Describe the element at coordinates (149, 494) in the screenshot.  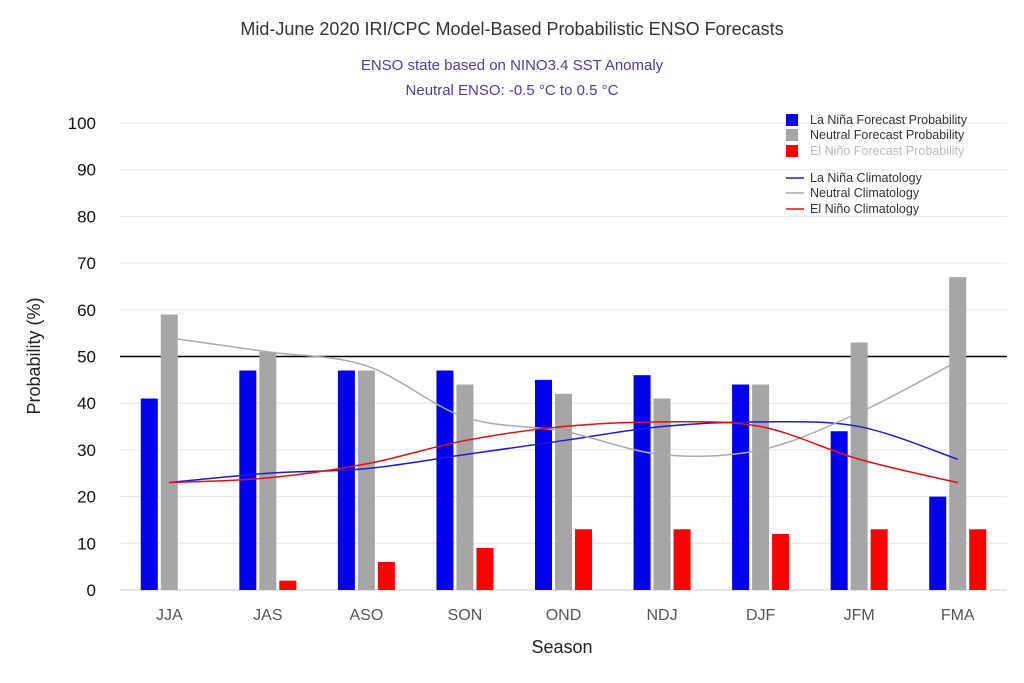
I see `bar-la-nina-JJA` at that location.